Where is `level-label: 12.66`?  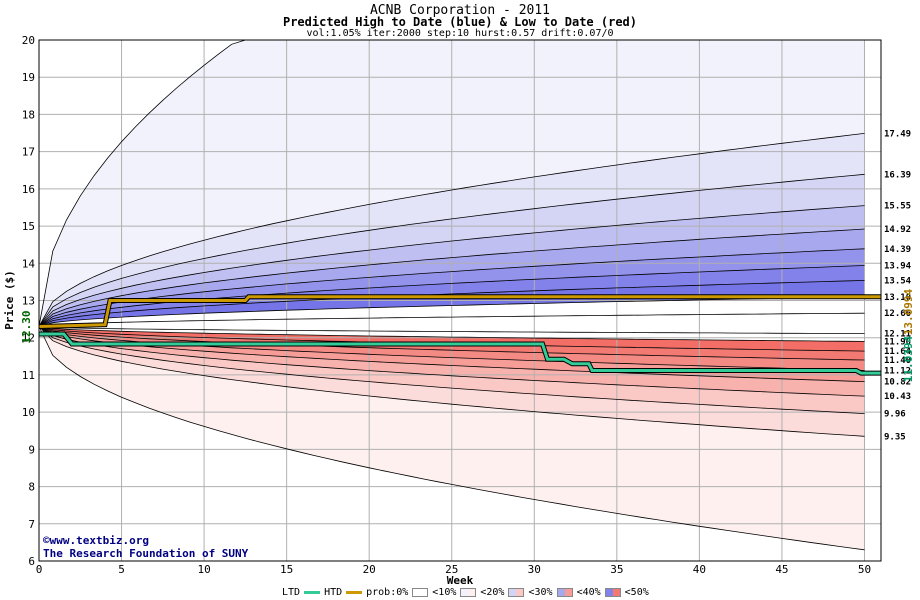
level-label: 12.66 is located at coordinates (897, 314).